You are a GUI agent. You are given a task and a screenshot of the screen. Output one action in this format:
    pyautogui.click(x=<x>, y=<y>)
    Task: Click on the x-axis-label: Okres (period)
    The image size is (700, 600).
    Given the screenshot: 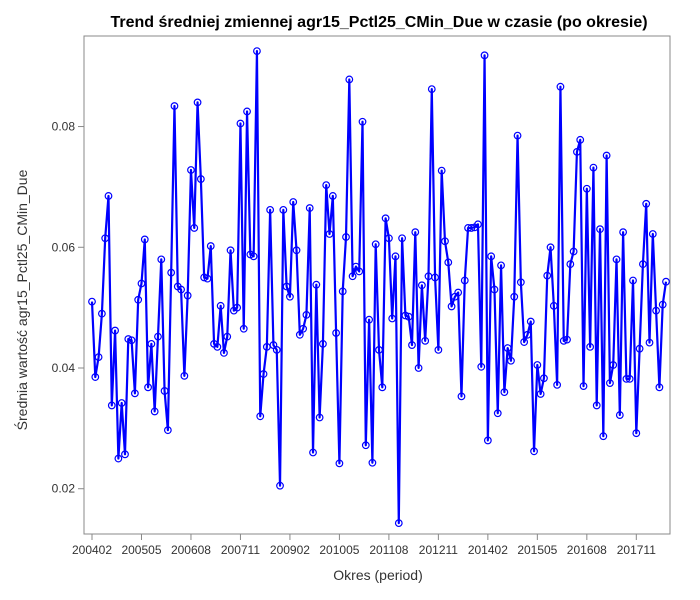 What is the action you would take?
    pyautogui.click(x=377, y=575)
    